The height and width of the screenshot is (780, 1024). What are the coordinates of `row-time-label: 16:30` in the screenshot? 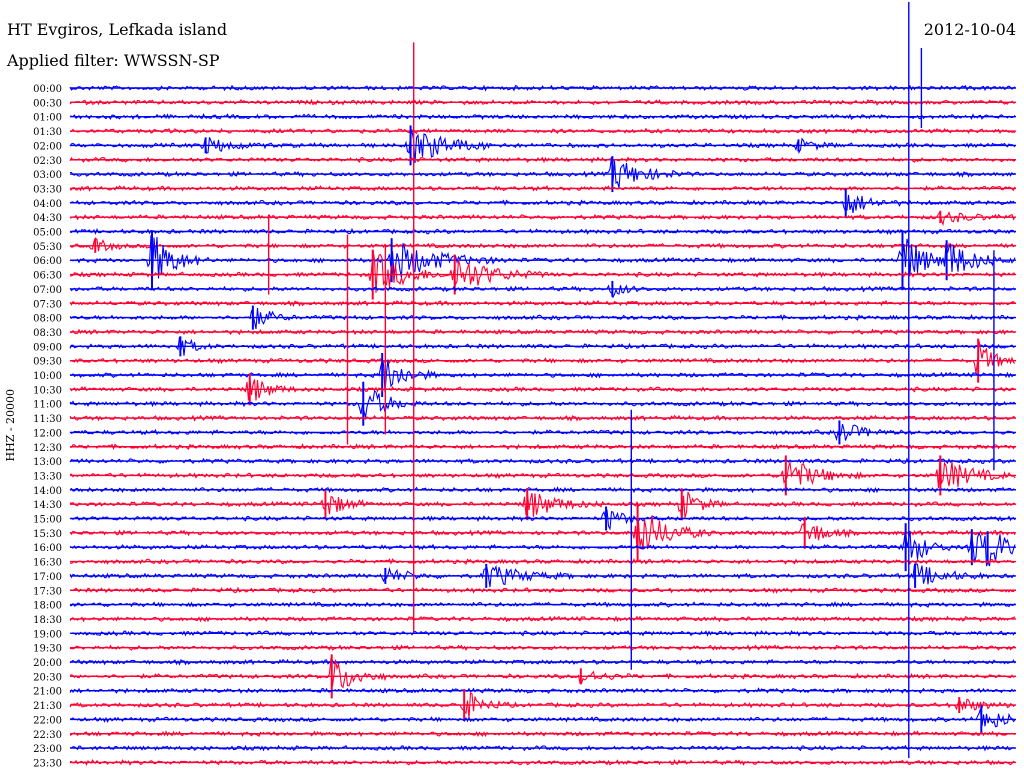 It's located at (47, 563).